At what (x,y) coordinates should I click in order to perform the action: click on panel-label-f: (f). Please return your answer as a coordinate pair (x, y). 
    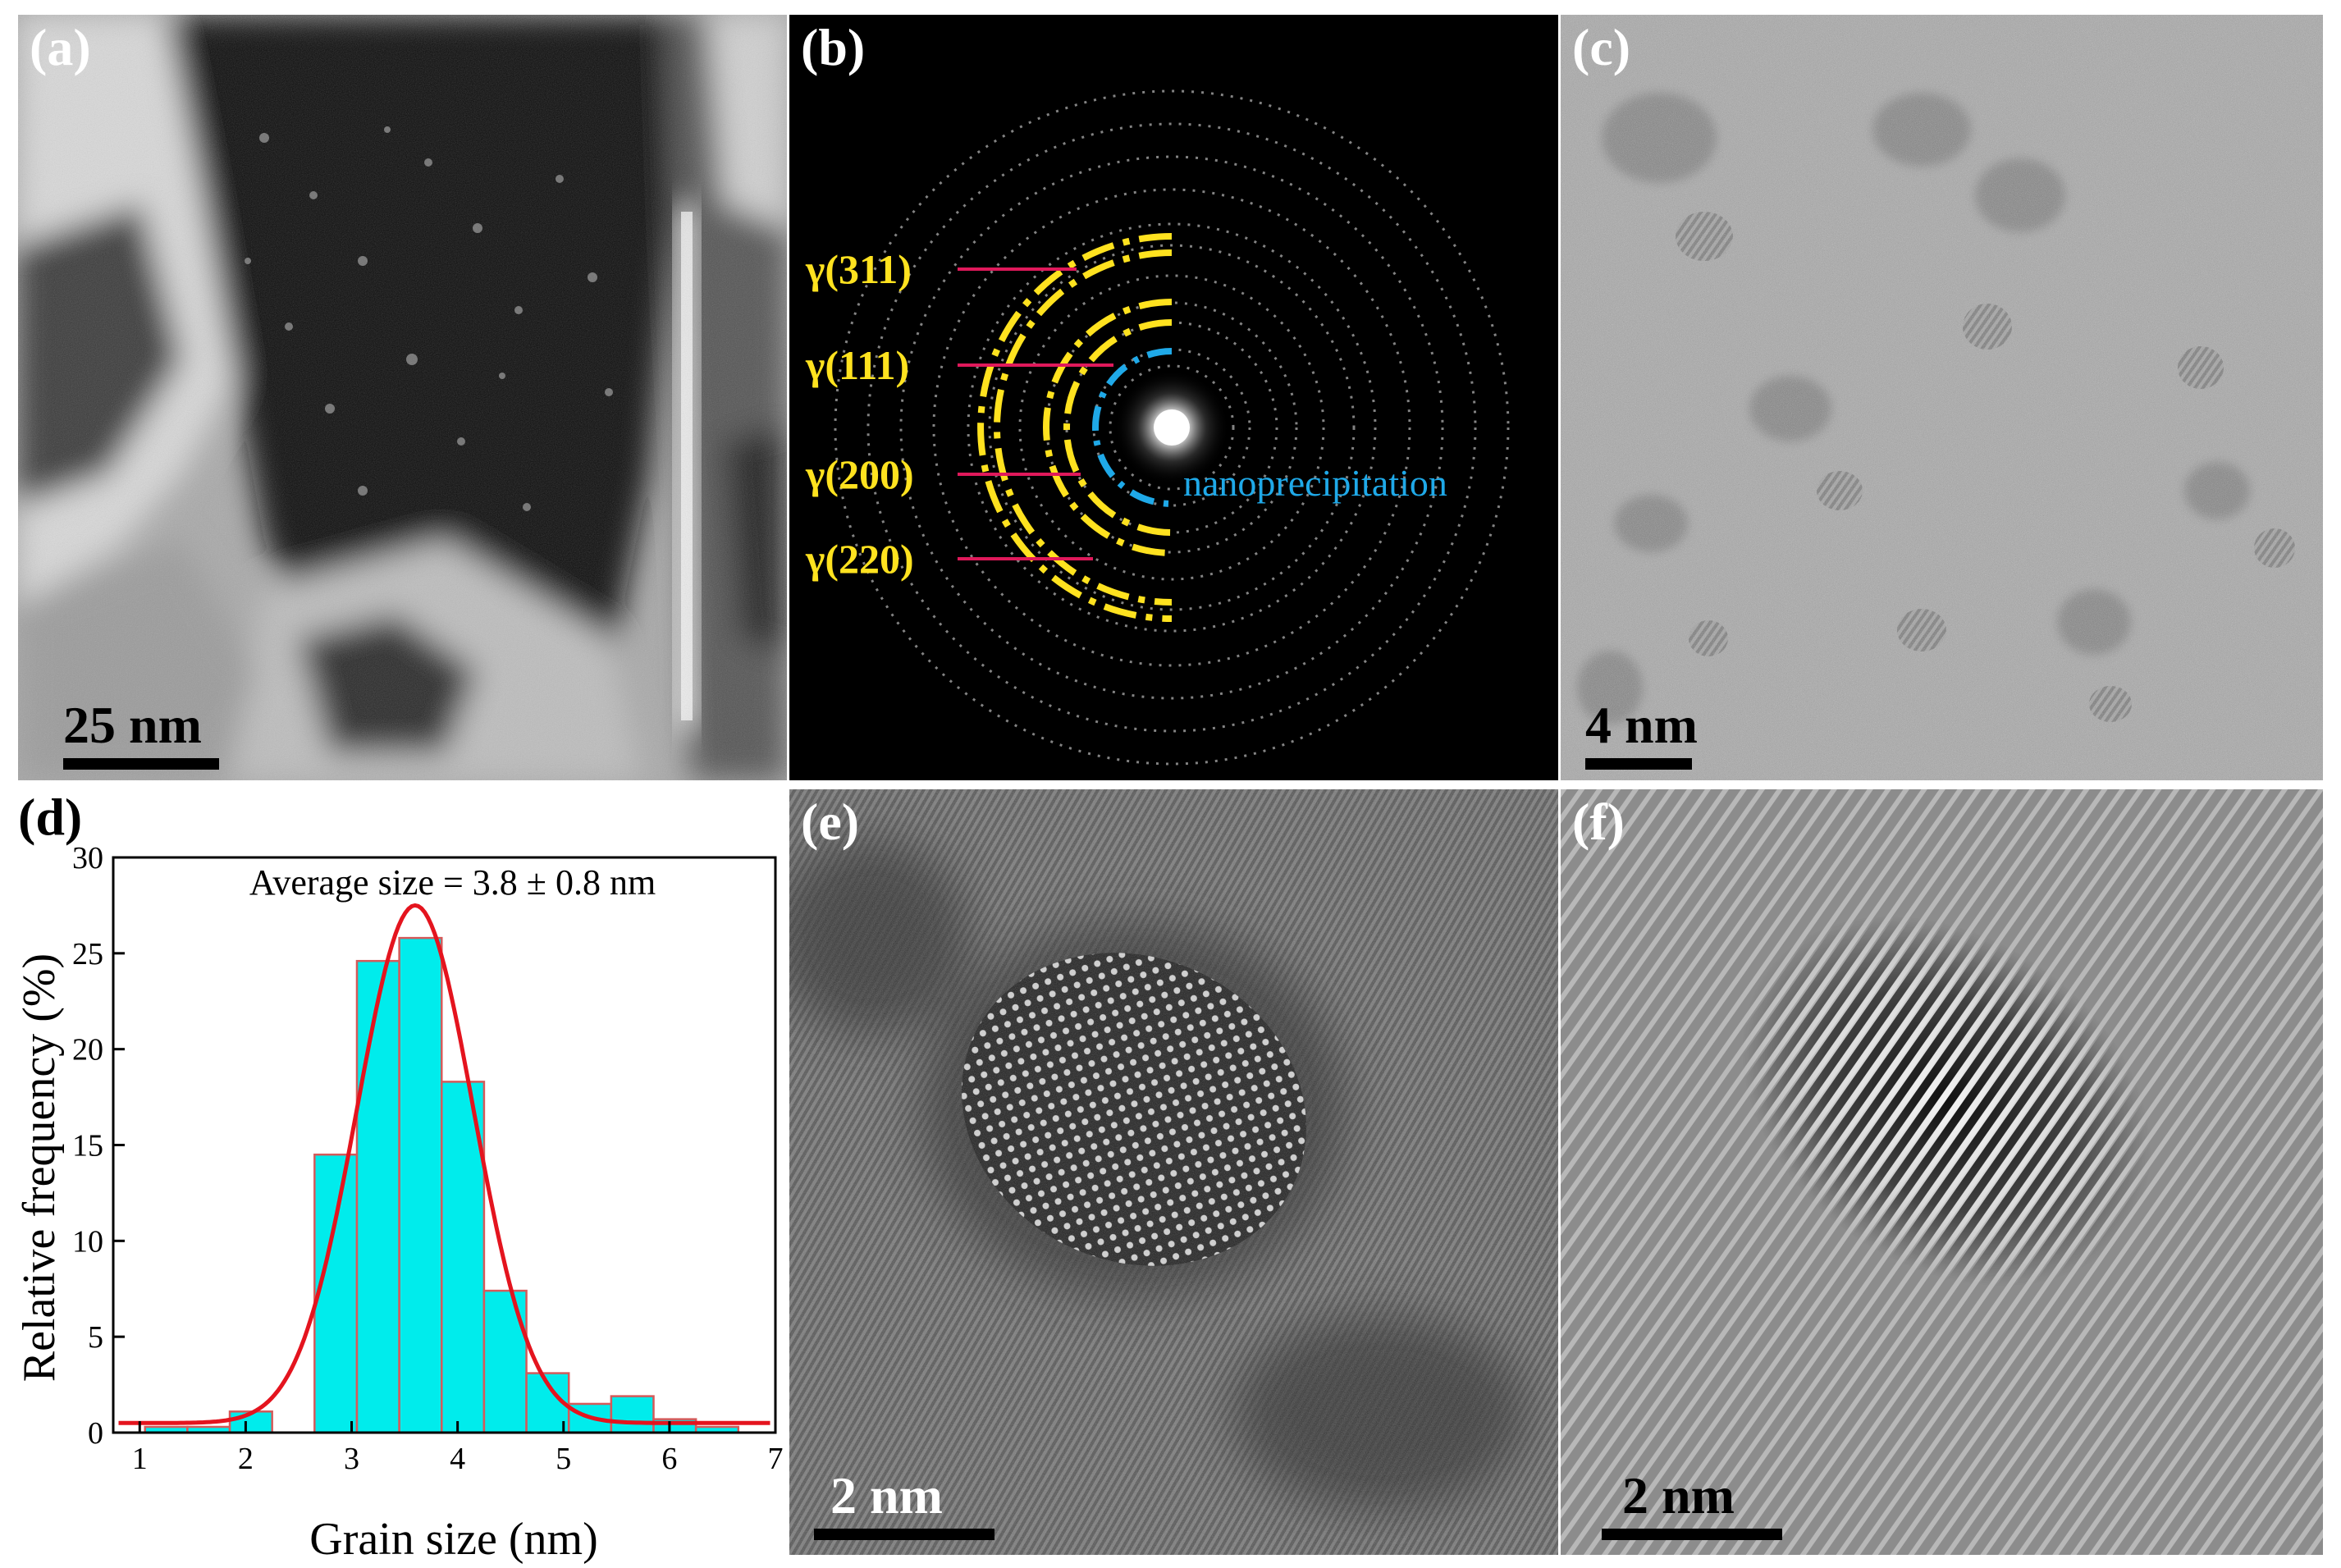
    Looking at the image, I should click on (1598, 822).